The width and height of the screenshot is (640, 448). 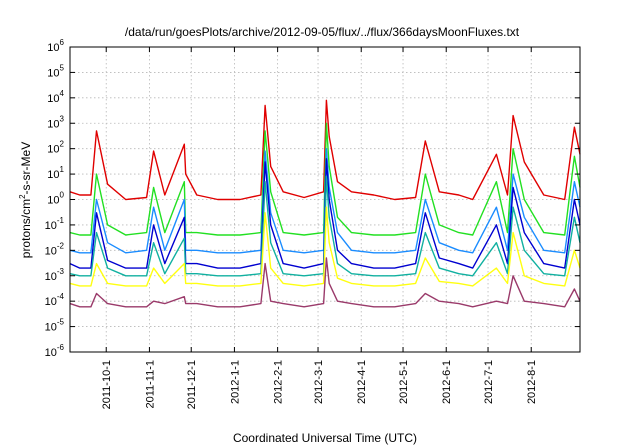 What do you see at coordinates (192, 384) in the screenshot?
I see `x-tick-label: 2011-12-1` at bounding box center [192, 384].